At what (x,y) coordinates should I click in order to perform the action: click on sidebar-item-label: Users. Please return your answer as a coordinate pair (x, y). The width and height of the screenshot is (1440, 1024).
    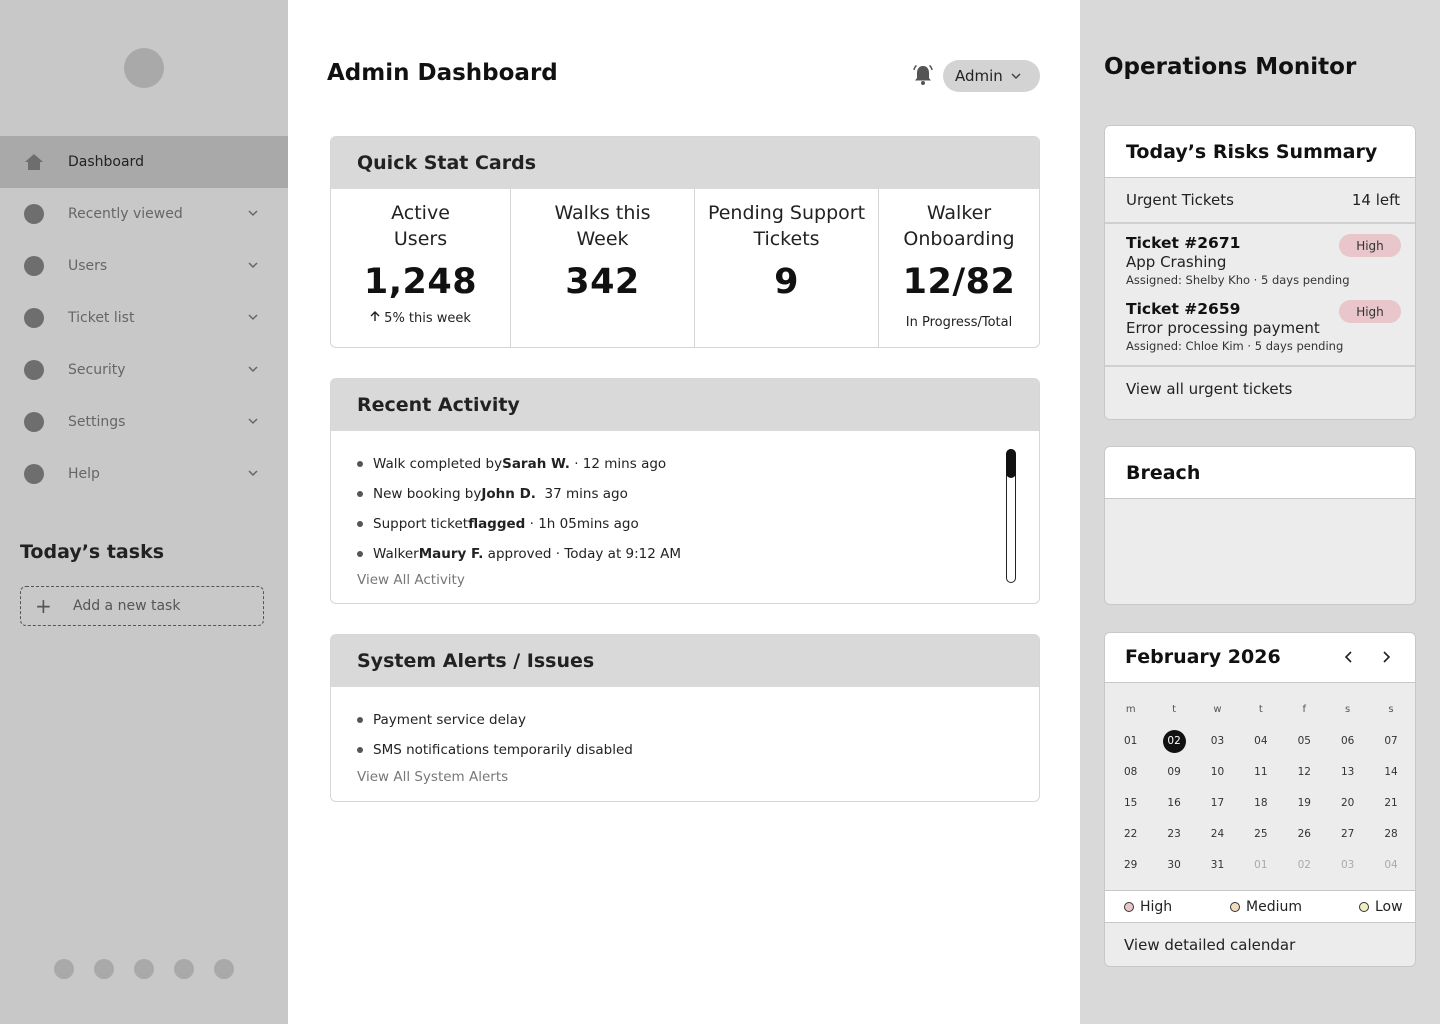
    Looking at the image, I should click on (88, 266).